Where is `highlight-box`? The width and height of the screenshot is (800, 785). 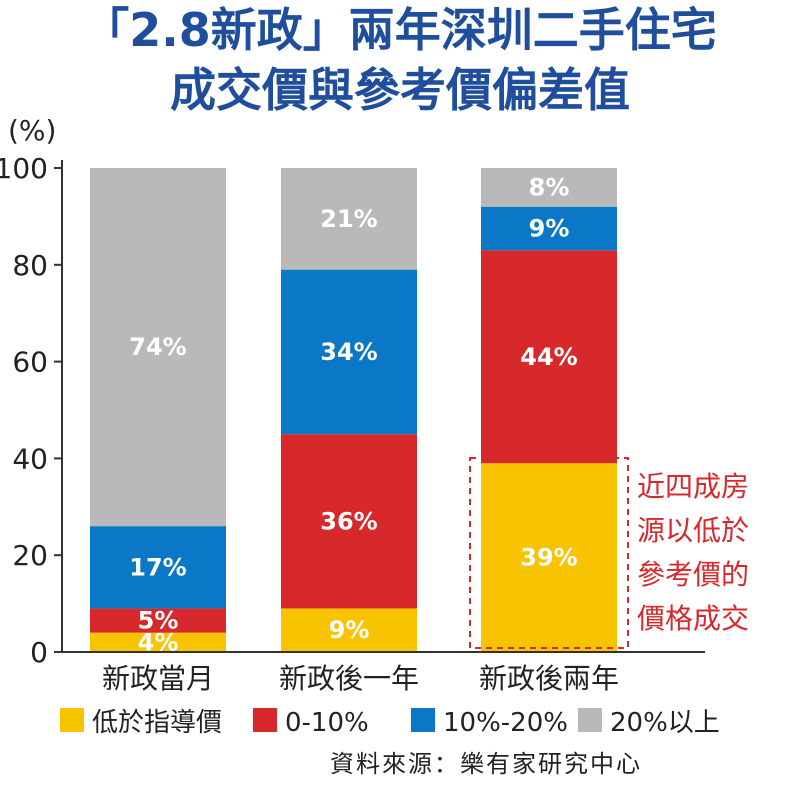 highlight-box is located at coordinates (549, 553).